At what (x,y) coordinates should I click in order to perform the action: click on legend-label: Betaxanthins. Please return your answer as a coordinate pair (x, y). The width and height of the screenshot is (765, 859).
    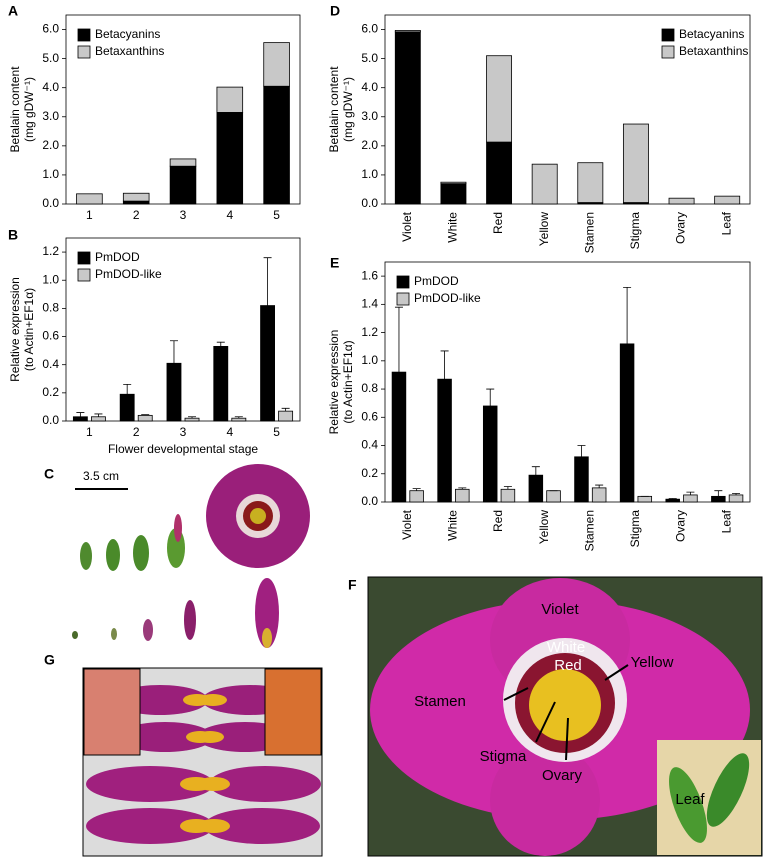
    Looking at the image, I should click on (129, 51).